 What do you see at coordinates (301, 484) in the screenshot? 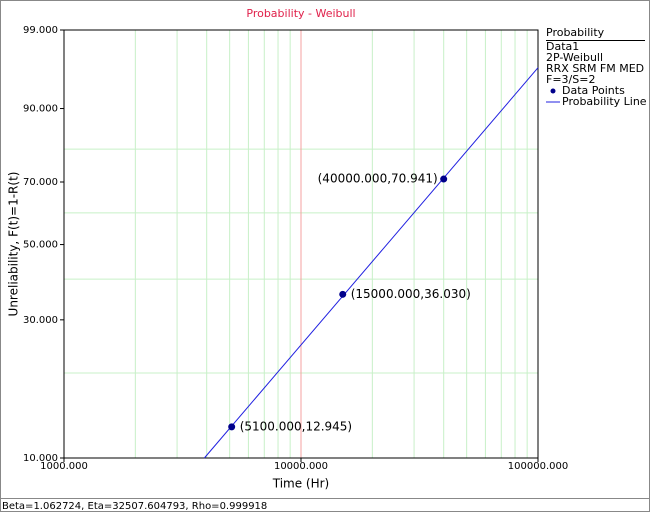
I see `x-axis-label: Time (Hr)` at bounding box center [301, 484].